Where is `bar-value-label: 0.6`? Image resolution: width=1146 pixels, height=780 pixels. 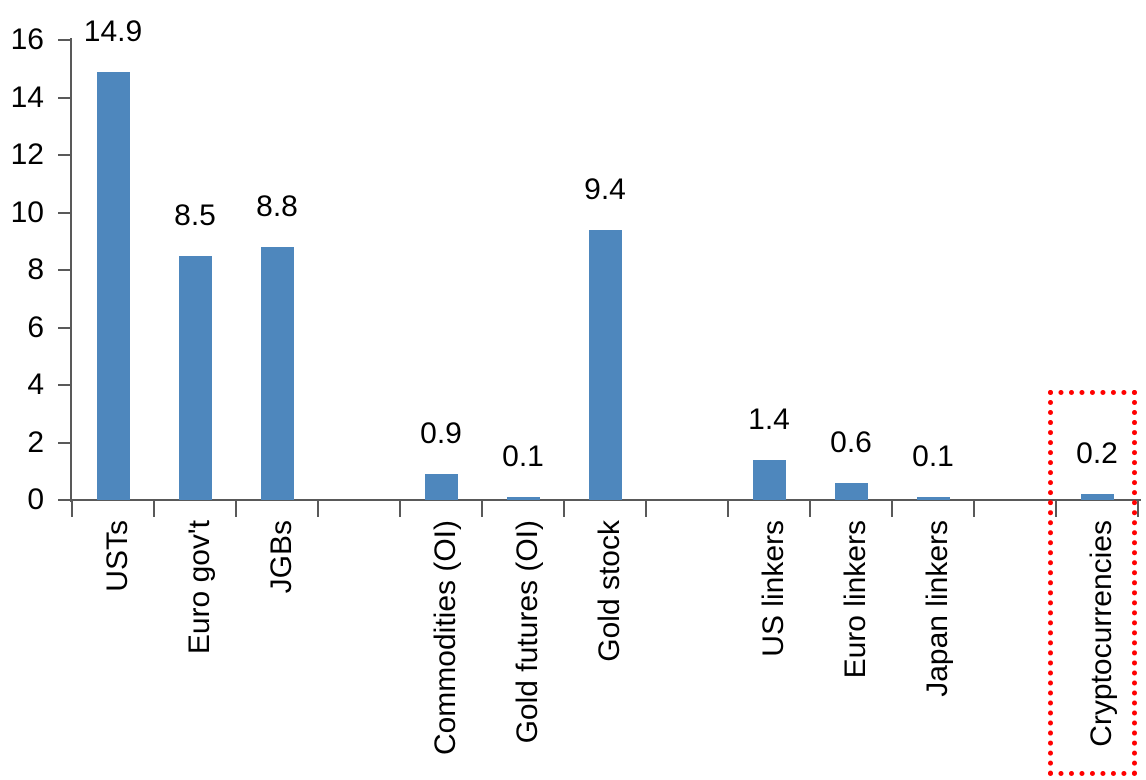 bar-value-label: 0.6 is located at coordinates (851, 442).